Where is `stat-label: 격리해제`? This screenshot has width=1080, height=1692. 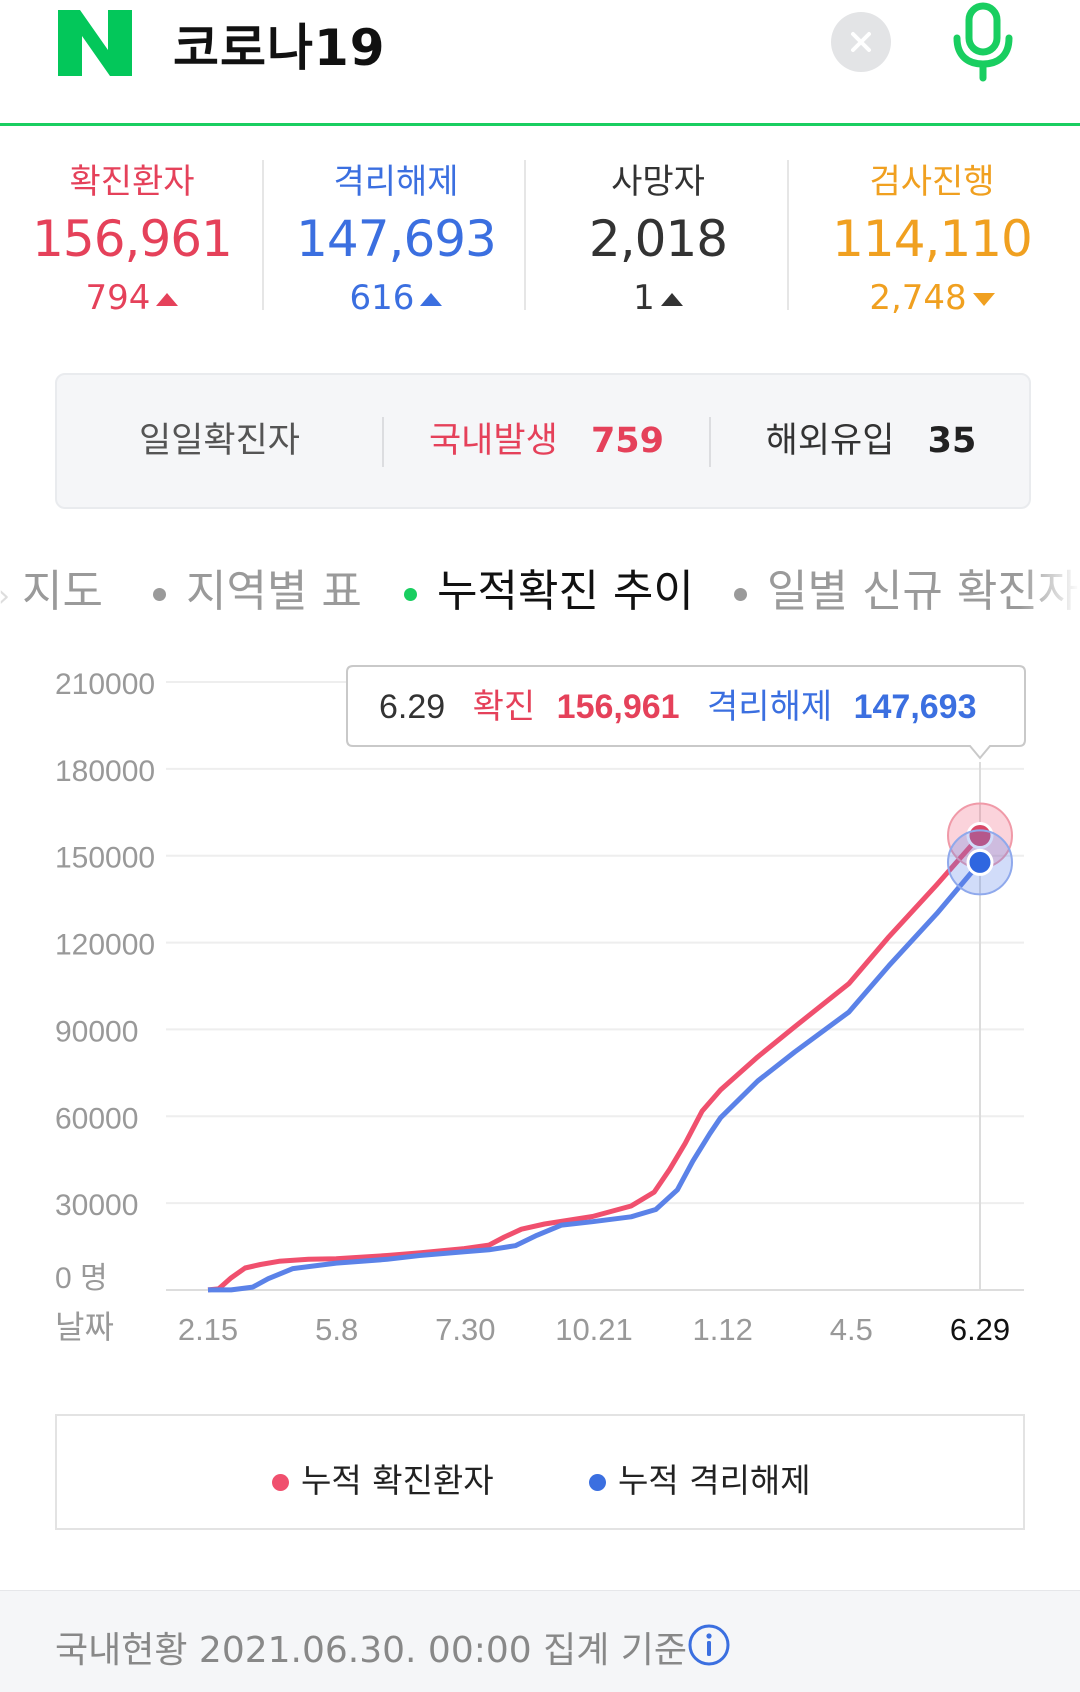
stat-label: 격리해제 is located at coordinates (396, 182).